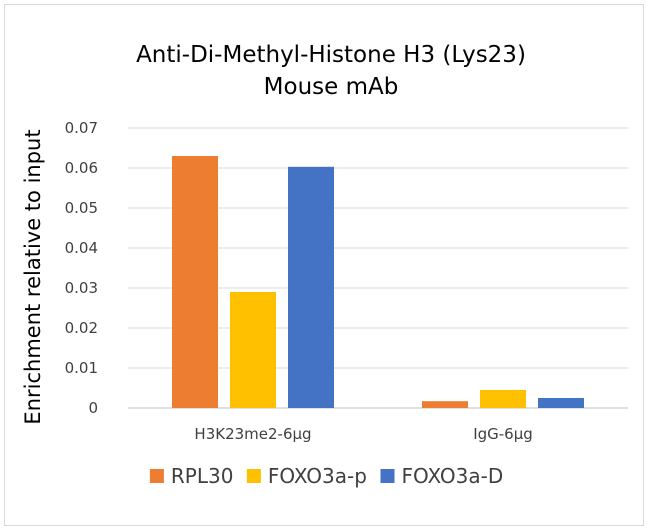 The height and width of the screenshot is (532, 650). Describe the element at coordinates (81, 368) in the screenshot. I see `y-tick-label: 0.01` at that location.